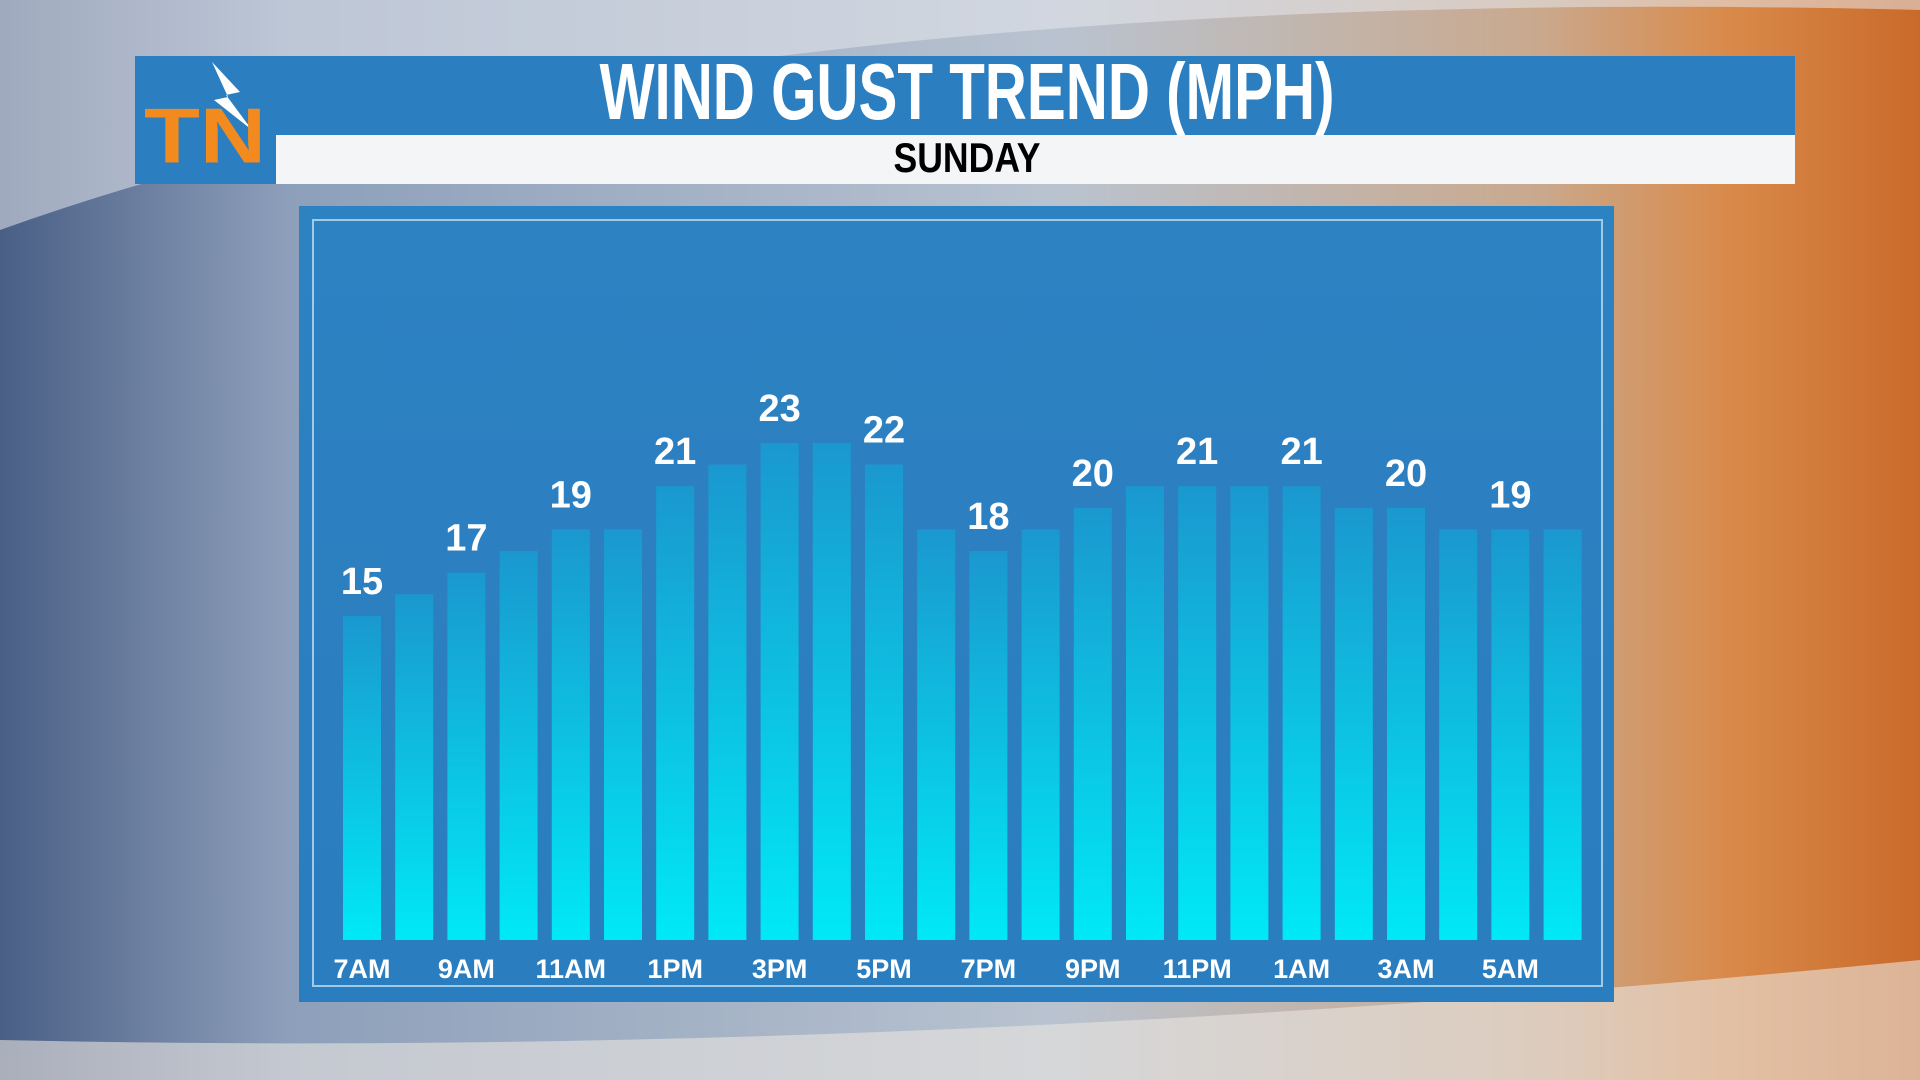 The width and height of the screenshot is (1920, 1080). Describe the element at coordinates (1197, 969) in the screenshot. I see `x-tick-label: 11PM` at that location.